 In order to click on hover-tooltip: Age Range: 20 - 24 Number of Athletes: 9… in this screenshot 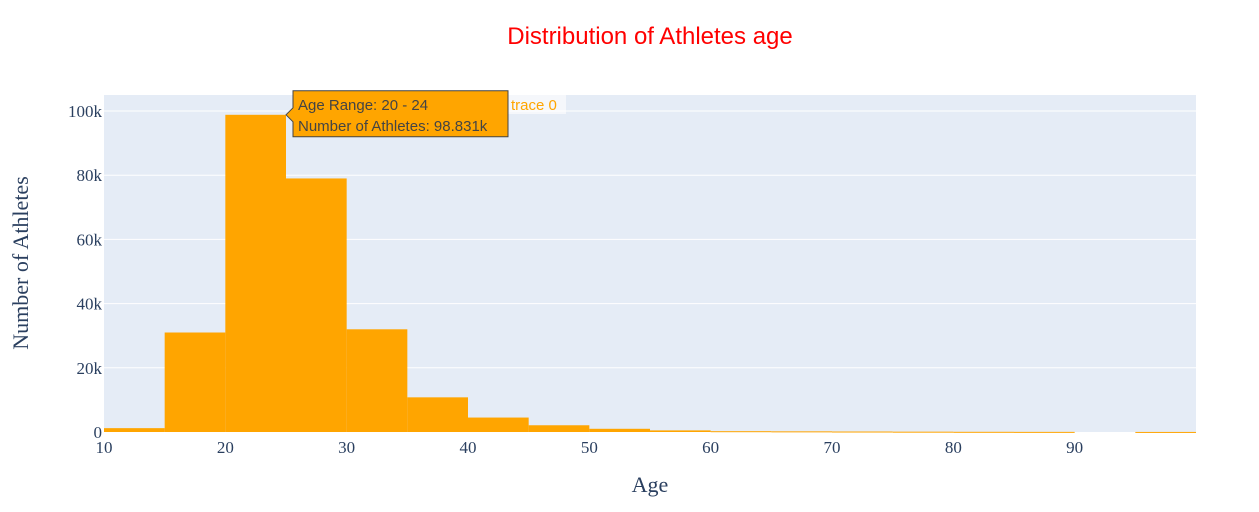, I will do `click(425, 112)`.